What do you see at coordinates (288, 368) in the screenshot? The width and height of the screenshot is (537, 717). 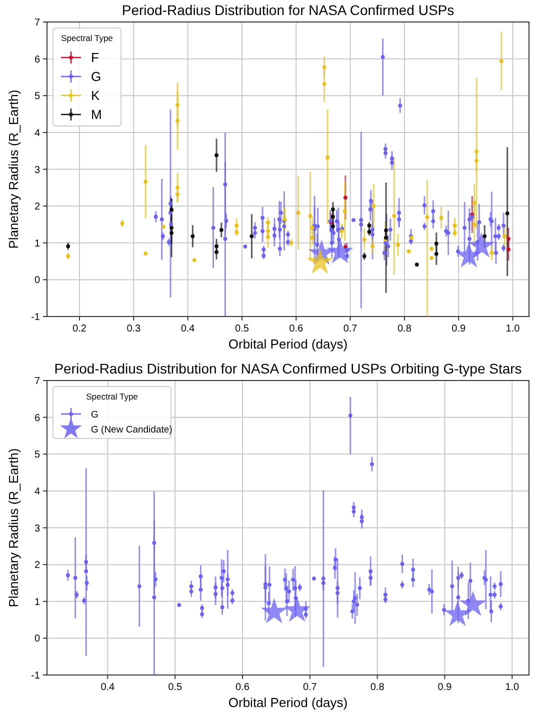 I see `chart-title: Period-Radius Distribution for NASA Confirmed USPs Orbiting G-type Stars` at bounding box center [288, 368].